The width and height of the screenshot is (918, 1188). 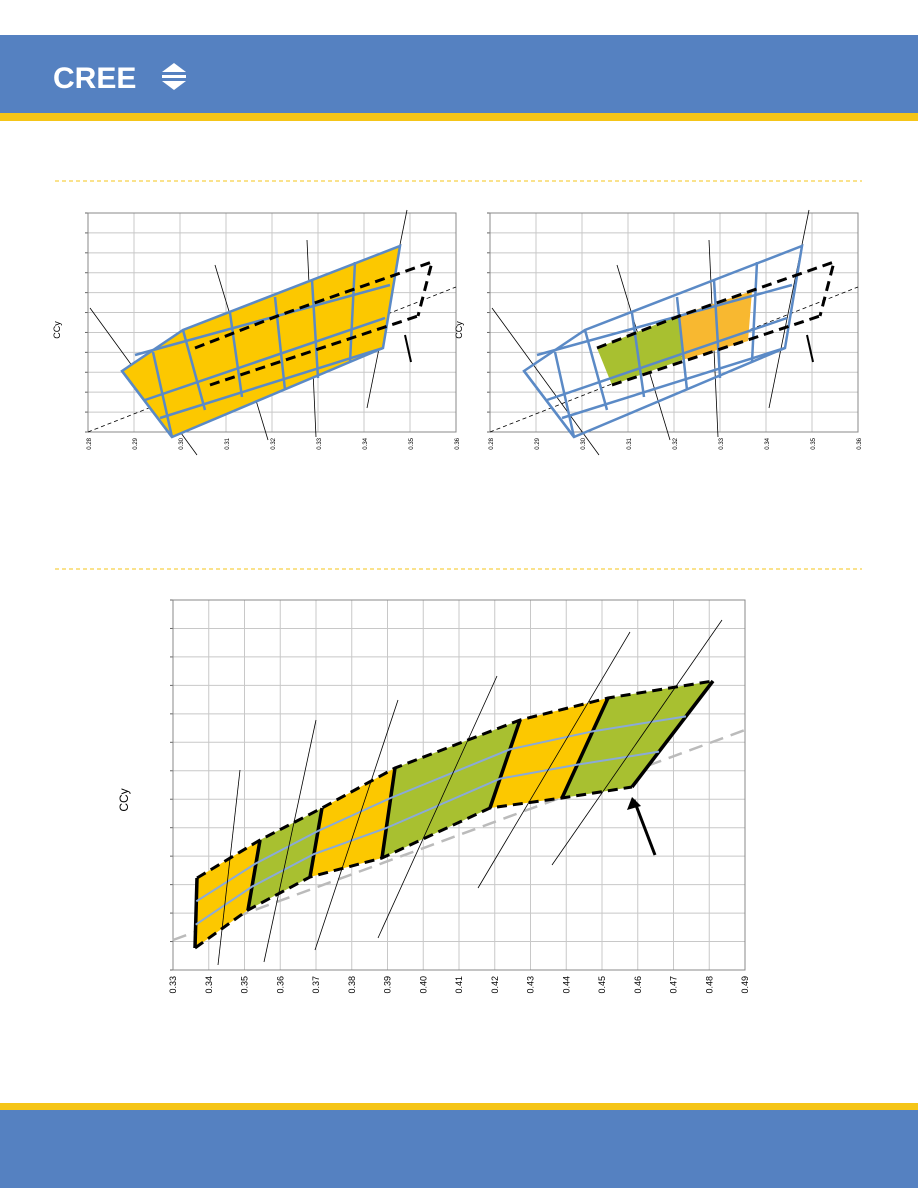 I want to click on x-tick-label: 0.44, so click(x=566, y=985).